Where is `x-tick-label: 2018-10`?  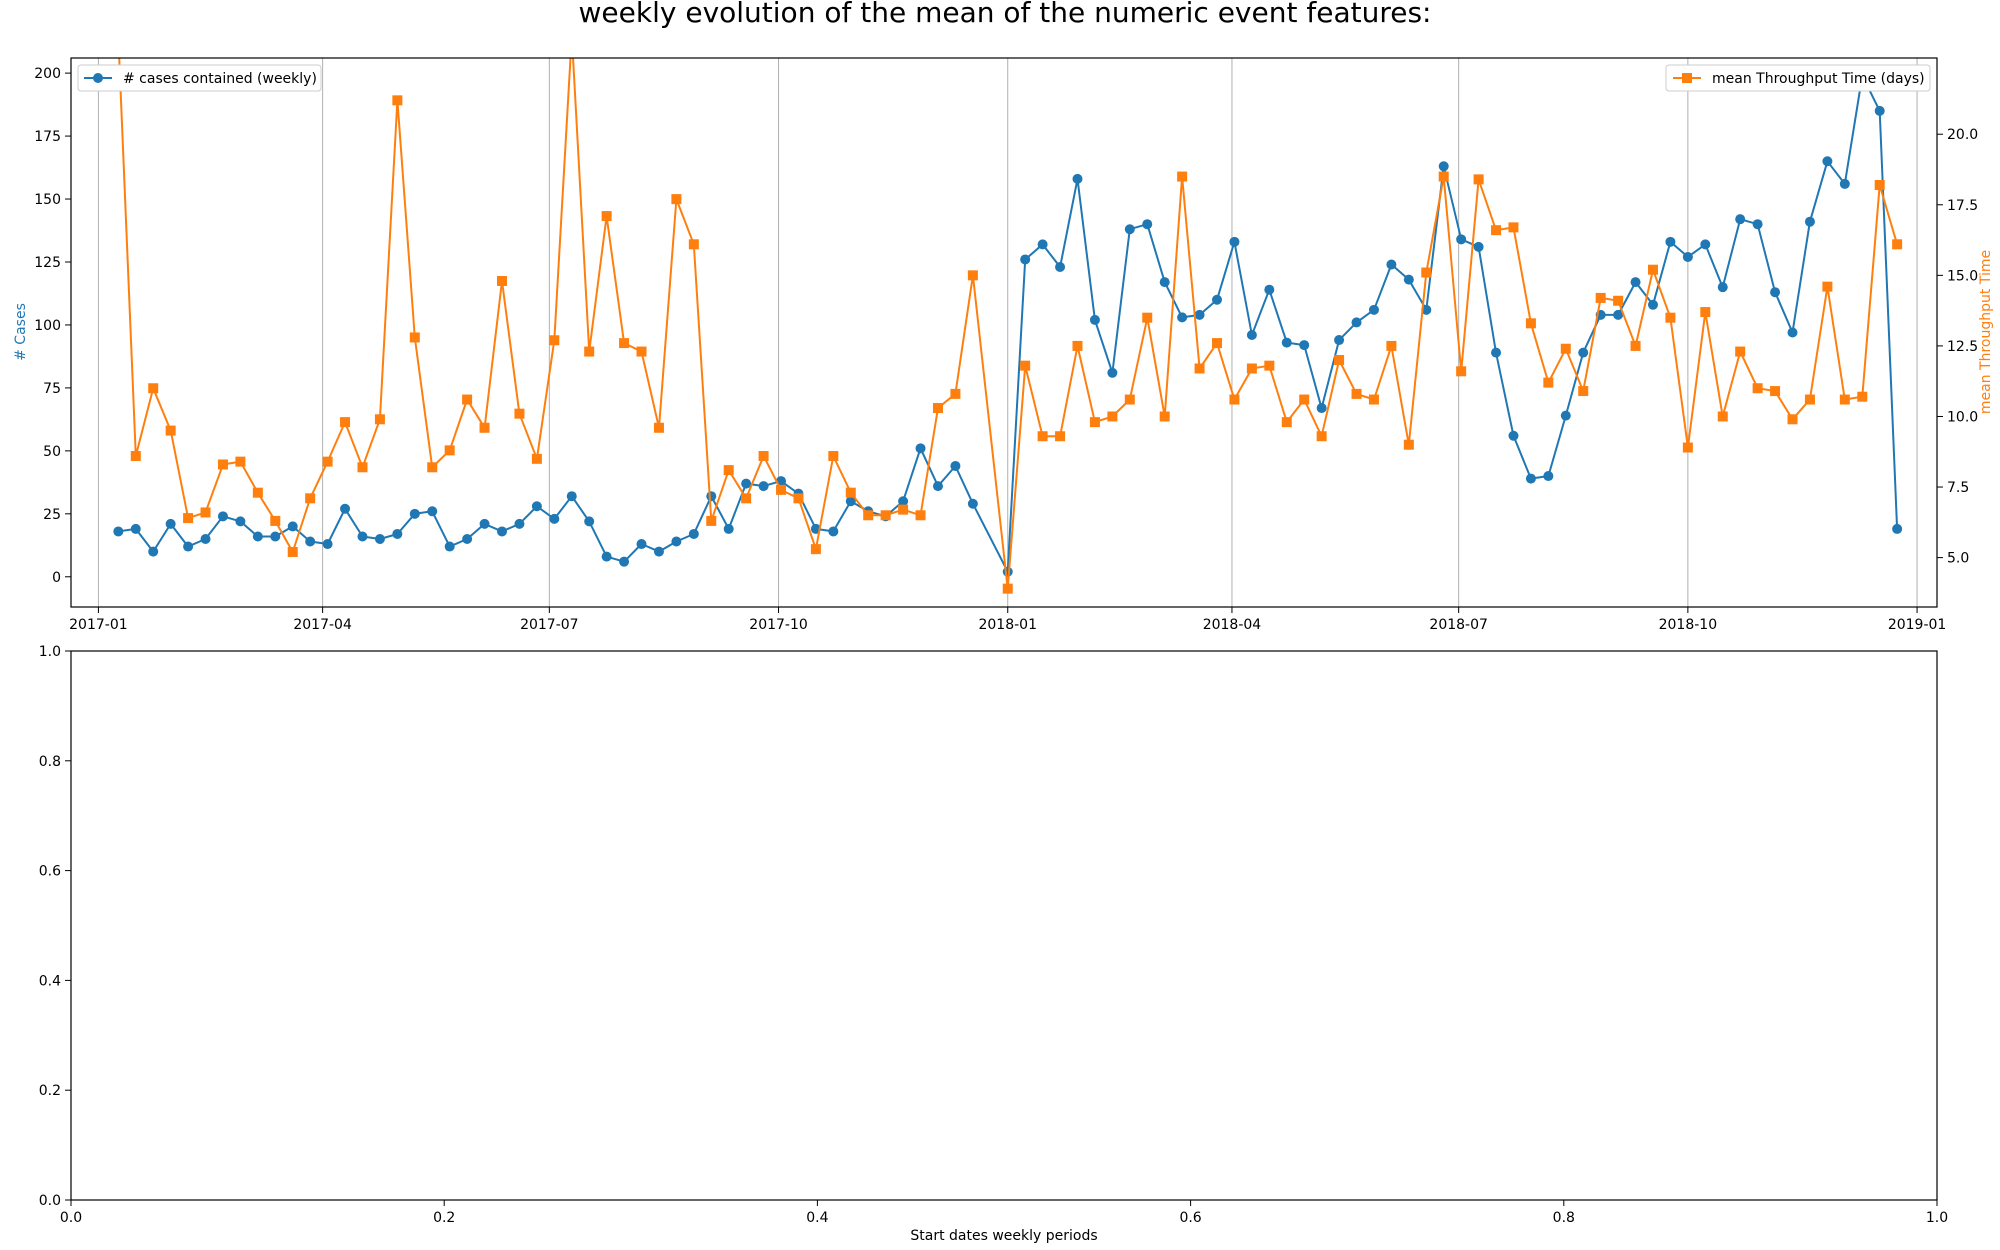 x-tick-label: 2018-10 is located at coordinates (1688, 625).